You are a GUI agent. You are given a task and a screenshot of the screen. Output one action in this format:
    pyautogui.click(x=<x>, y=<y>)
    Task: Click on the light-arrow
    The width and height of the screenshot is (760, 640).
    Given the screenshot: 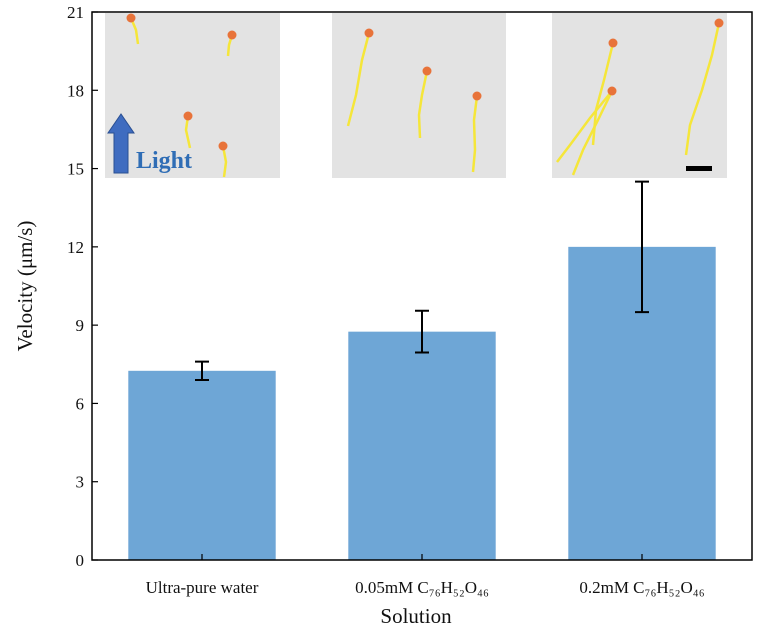 What is the action you would take?
    pyautogui.click(x=121, y=143)
    